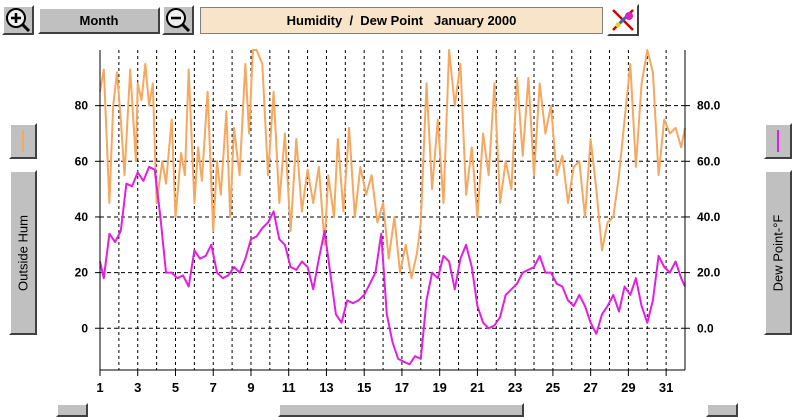 Image resolution: width=800 pixels, height=417 pixels. What do you see at coordinates (590, 387) in the screenshot?
I see `x-tick-label: 27` at bounding box center [590, 387].